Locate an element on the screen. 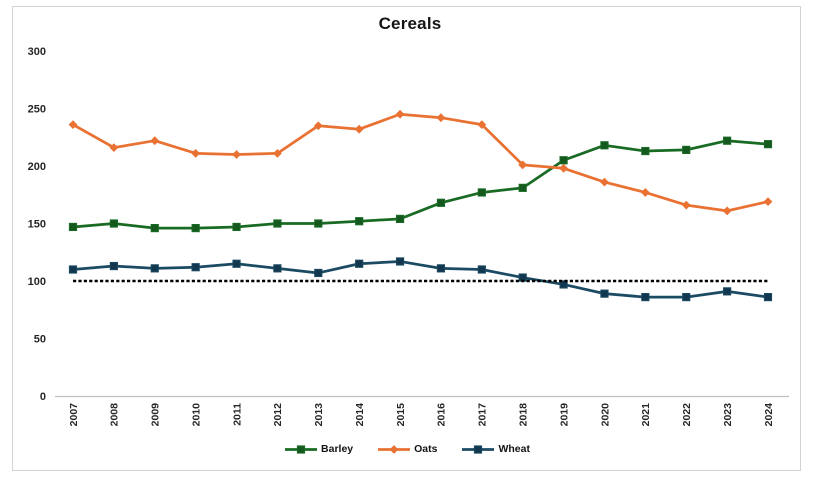 This screenshot has width=820, height=488. legend-item-wheat: Wheat is located at coordinates (495, 449).